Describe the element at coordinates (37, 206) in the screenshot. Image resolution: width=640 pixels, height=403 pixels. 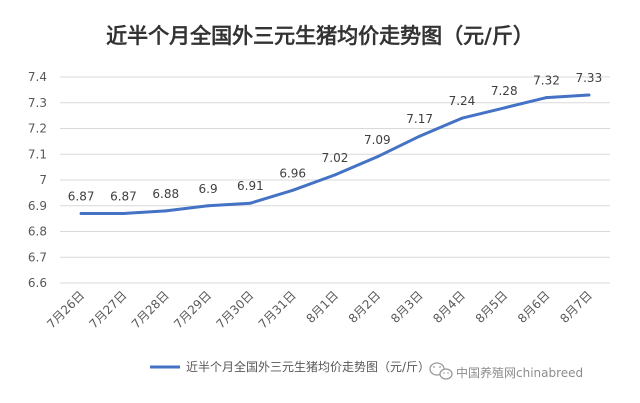
I see `y-tick-label: 6.9` at that location.